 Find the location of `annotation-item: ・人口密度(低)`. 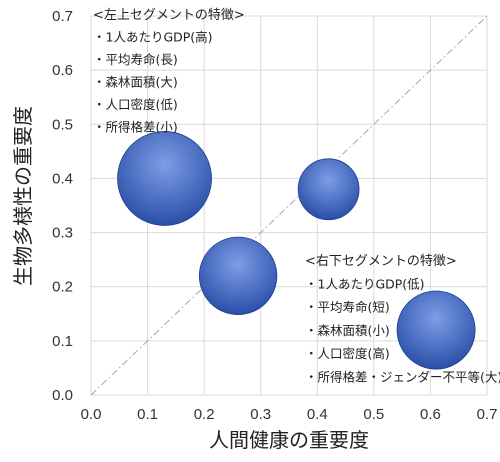

annotation-item: ・人口密度(低) is located at coordinates (135, 104).